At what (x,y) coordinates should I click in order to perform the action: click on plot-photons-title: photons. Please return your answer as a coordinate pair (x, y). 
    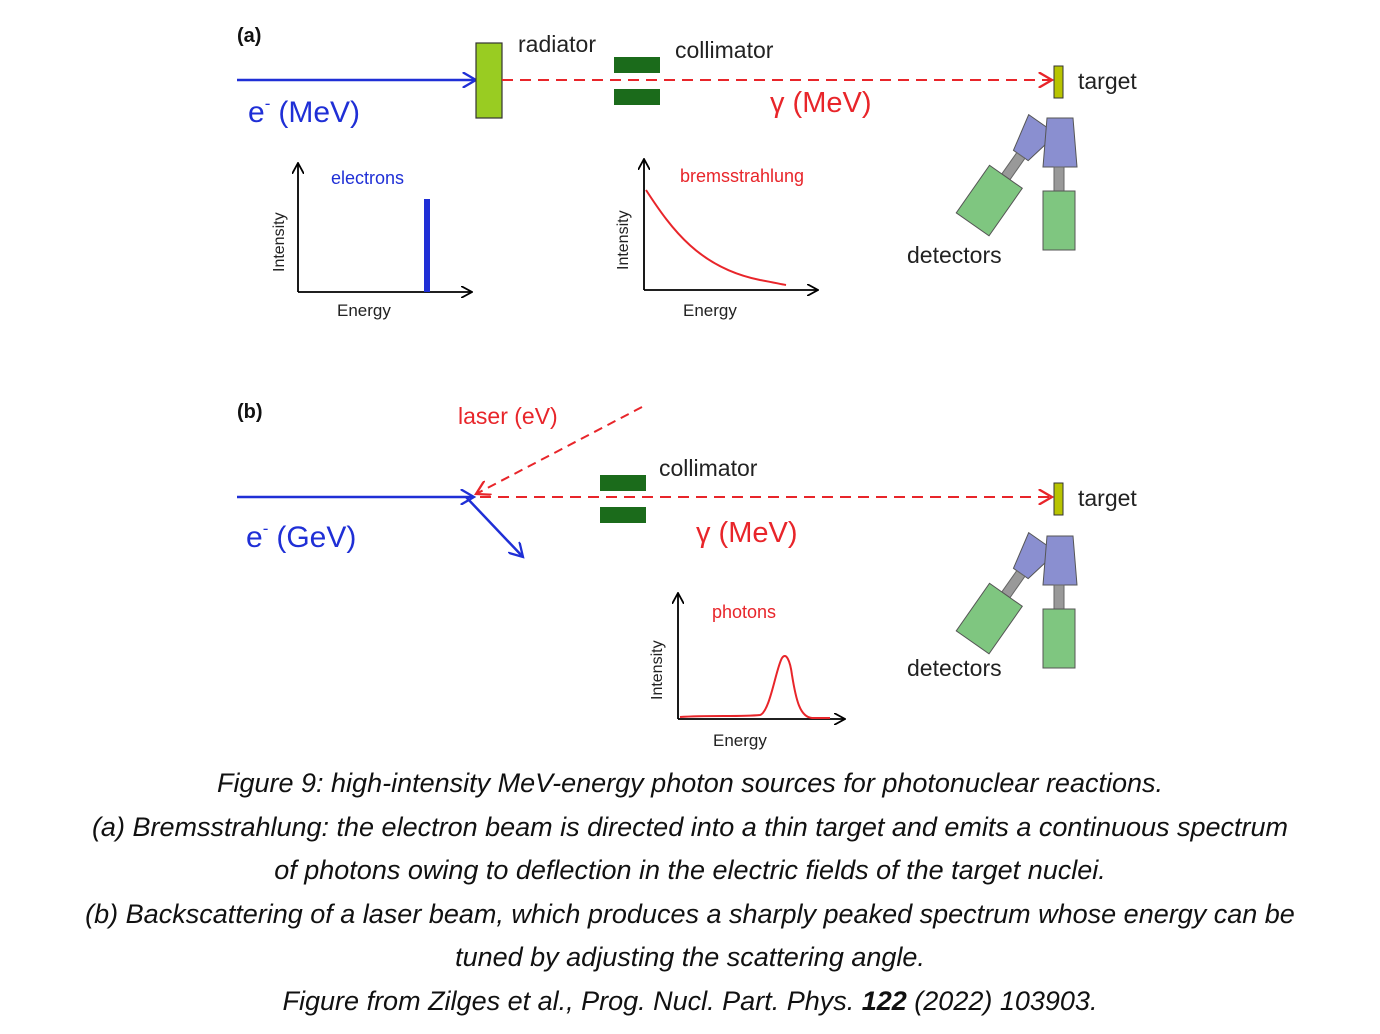
    Looking at the image, I should click on (744, 612).